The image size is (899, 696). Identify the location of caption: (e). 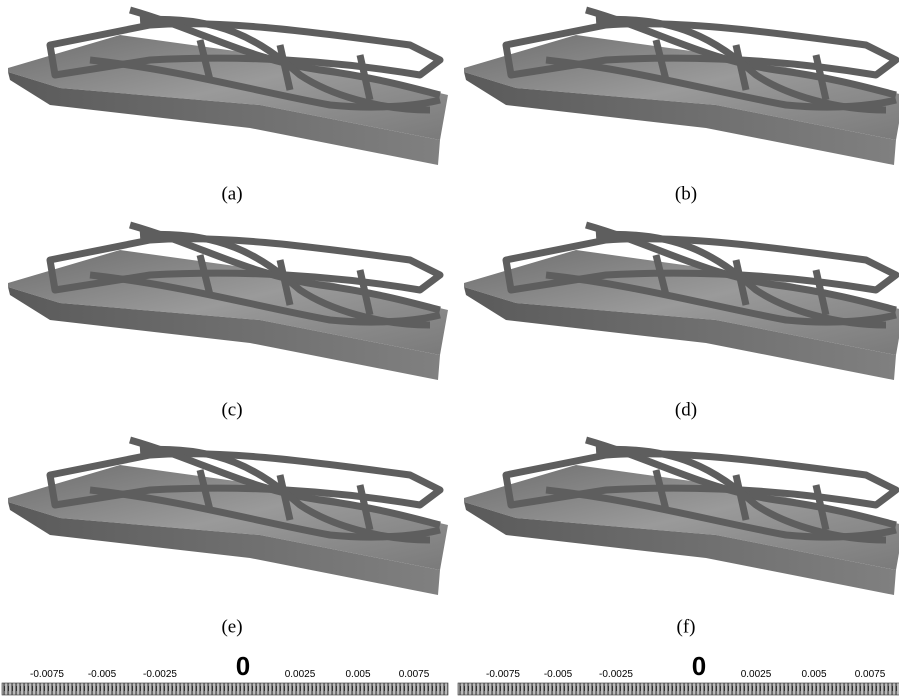
(231, 626).